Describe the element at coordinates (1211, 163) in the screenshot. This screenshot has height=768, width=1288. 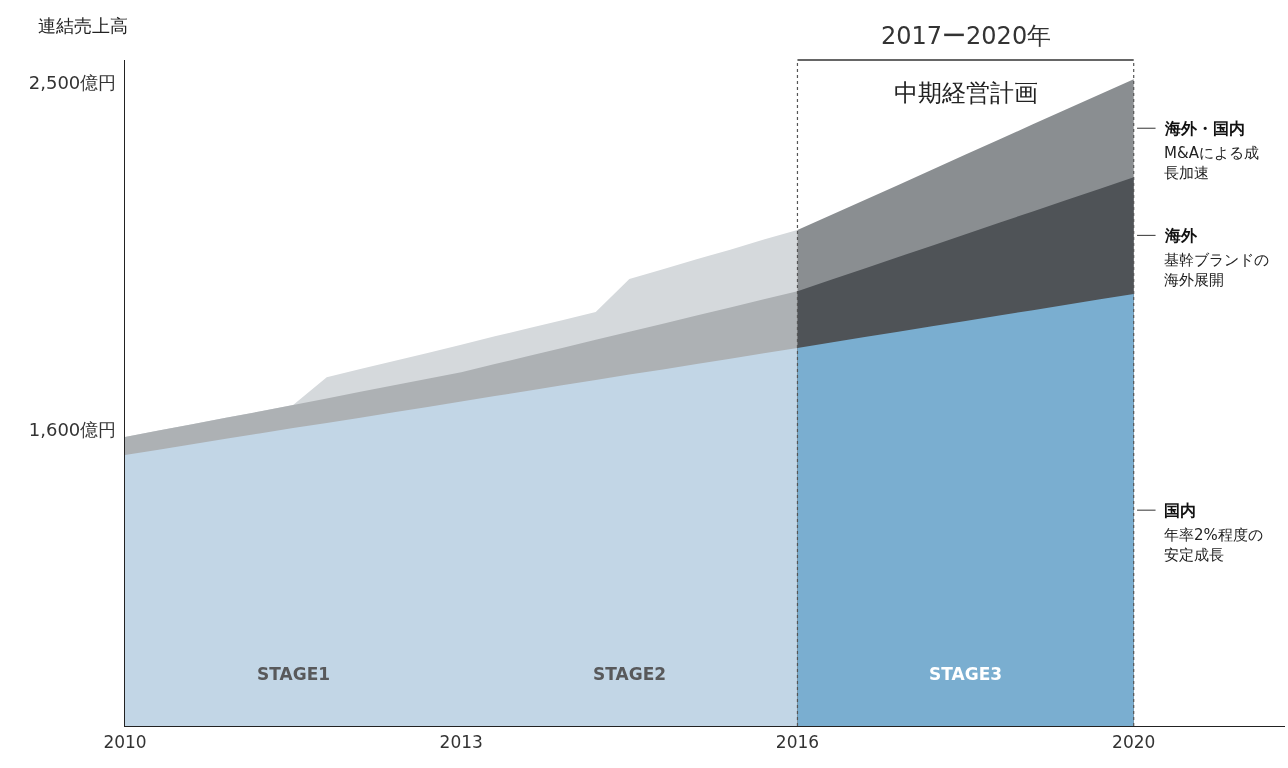
I see `annotation: M&Aによる成長加速` at that location.